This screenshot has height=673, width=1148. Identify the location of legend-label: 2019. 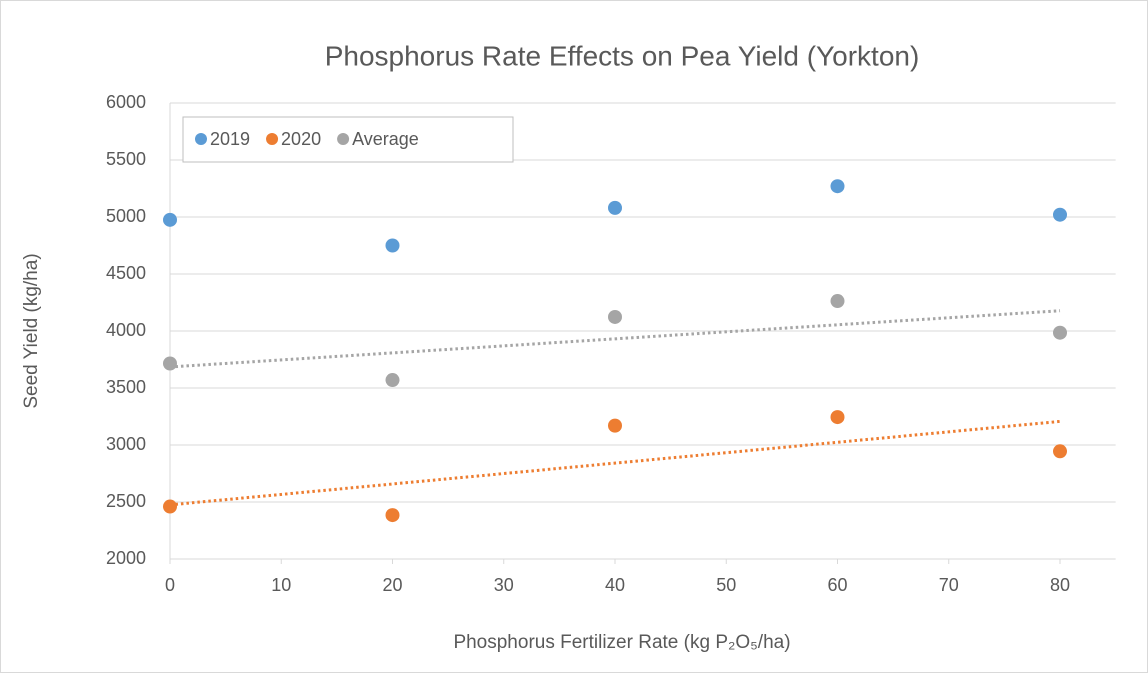
(230, 139).